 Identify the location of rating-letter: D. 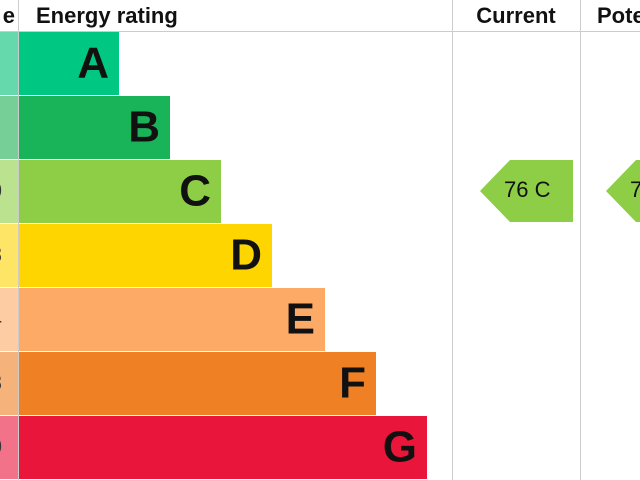
(246, 255).